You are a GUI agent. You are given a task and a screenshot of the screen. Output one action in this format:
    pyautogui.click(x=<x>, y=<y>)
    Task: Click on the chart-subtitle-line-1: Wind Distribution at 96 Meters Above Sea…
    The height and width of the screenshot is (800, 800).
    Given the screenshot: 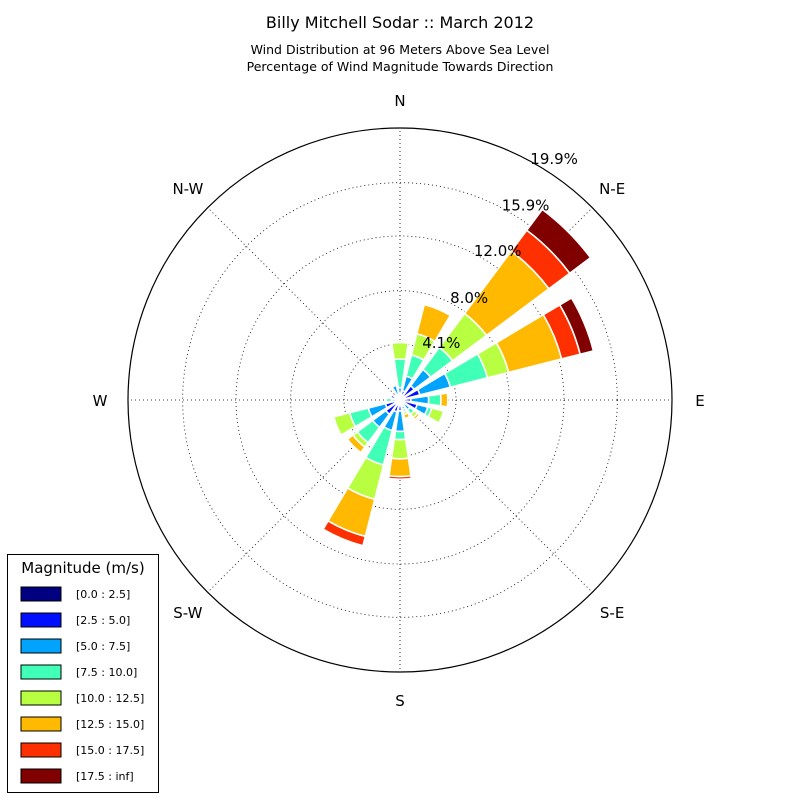 What is the action you would take?
    pyautogui.click(x=400, y=49)
    